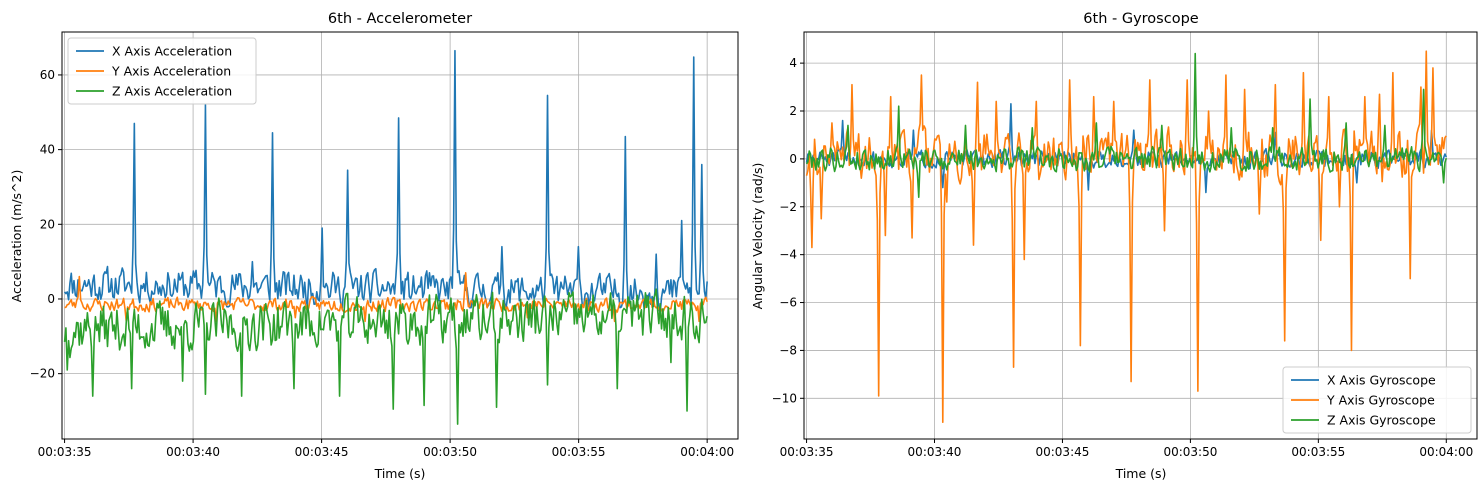  What do you see at coordinates (400, 19) in the screenshot?
I see `chart-title: 6th - Accelerometer` at bounding box center [400, 19].